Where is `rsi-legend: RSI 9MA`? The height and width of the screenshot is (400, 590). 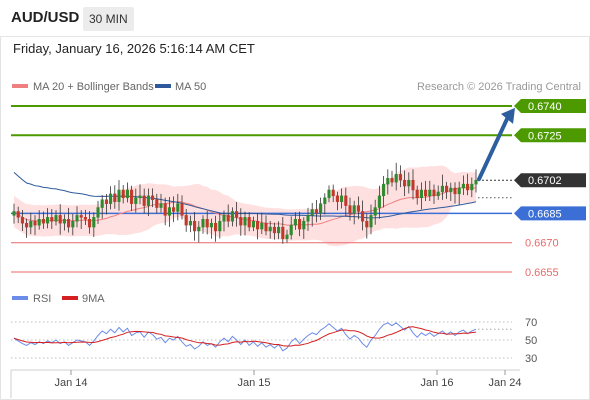
rsi-legend: RSI 9MA is located at coordinates (58, 299).